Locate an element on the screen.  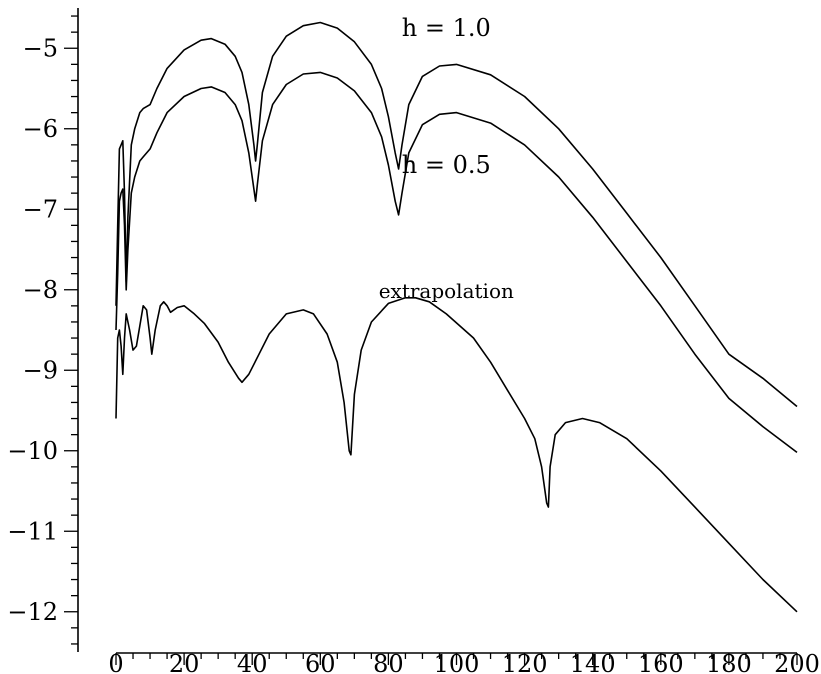
x-tick-label: 20 is located at coordinates (184, 662).